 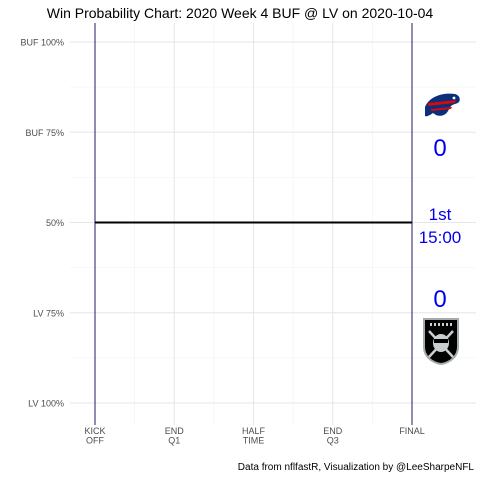 I want to click on x-tick-label: HALF TIME, so click(x=254, y=436).